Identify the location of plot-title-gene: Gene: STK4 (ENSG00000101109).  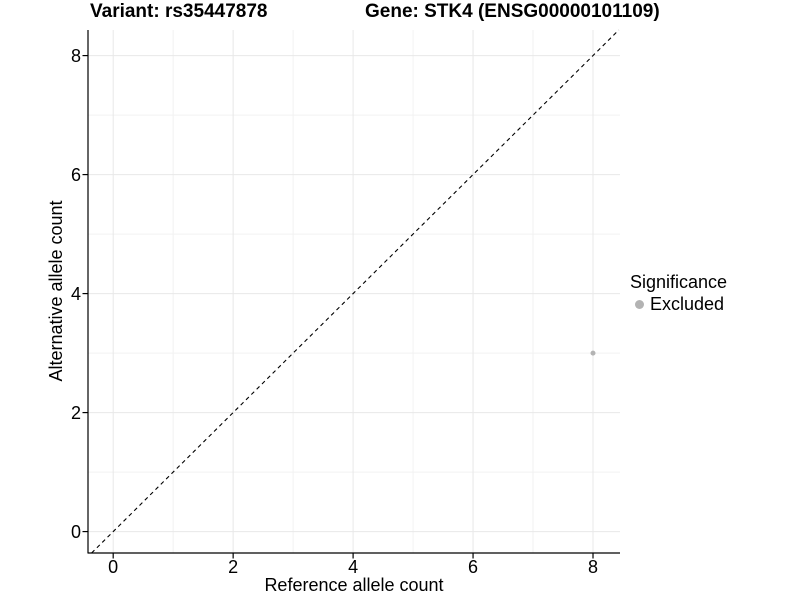
(512, 11).